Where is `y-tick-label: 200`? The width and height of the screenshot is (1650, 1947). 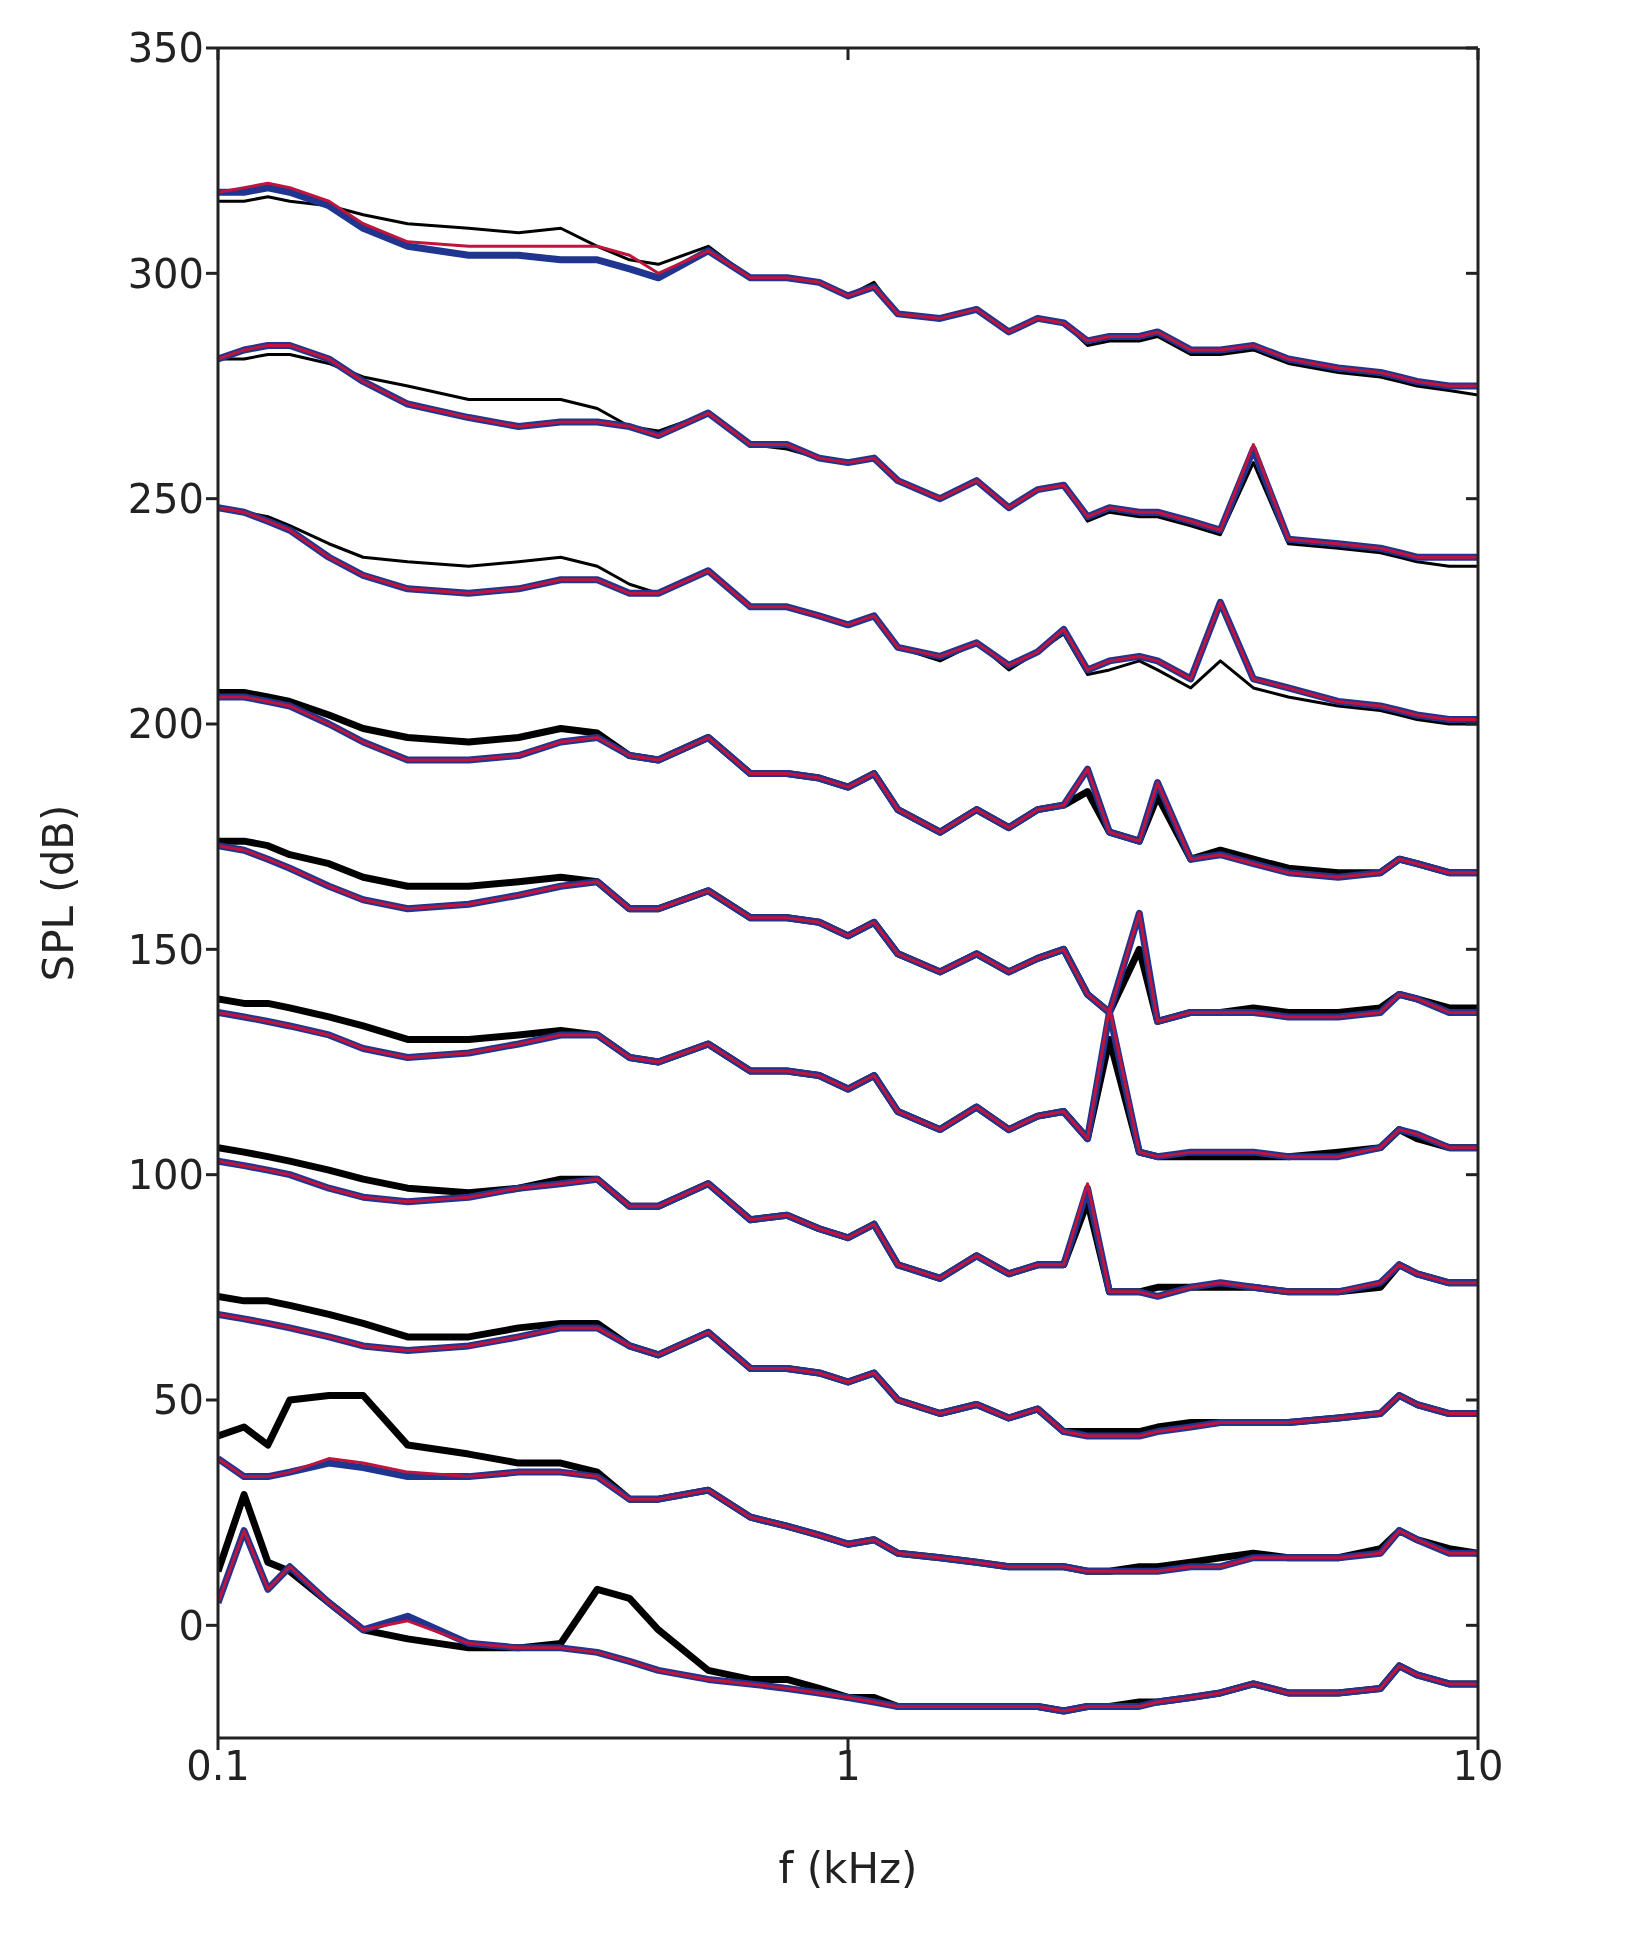 y-tick-label: 200 is located at coordinates (165, 724).